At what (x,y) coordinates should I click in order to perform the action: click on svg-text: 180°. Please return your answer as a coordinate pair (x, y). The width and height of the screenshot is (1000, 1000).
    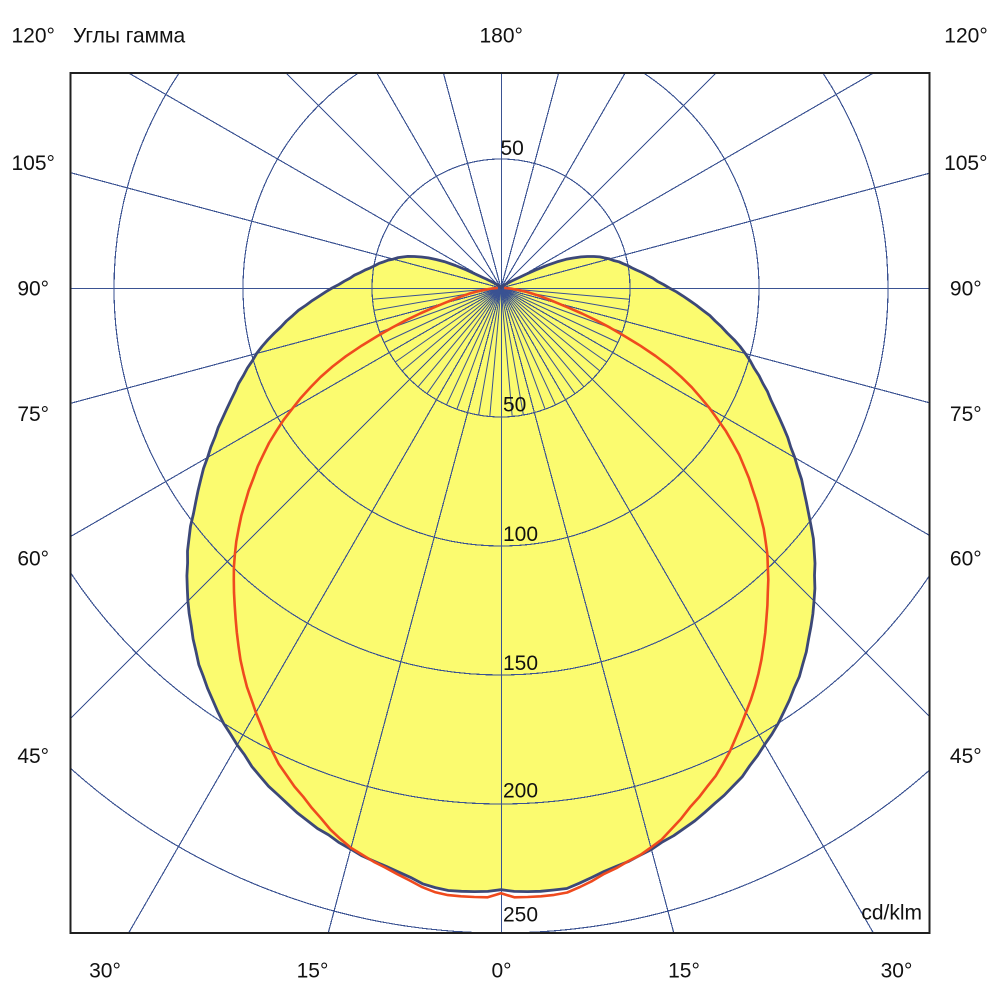
    Looking at the image, I should click on (500, 36).